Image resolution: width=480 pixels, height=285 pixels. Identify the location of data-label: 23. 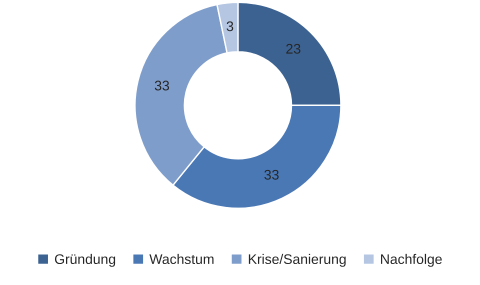
(293, 49).